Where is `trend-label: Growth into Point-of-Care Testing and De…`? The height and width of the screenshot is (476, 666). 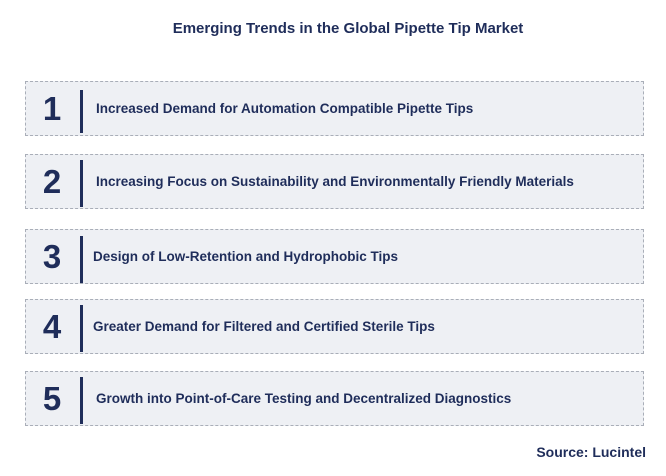
trend-label: Growth into Point-of-Care Testing and De… is located at coordinates (304, 398).